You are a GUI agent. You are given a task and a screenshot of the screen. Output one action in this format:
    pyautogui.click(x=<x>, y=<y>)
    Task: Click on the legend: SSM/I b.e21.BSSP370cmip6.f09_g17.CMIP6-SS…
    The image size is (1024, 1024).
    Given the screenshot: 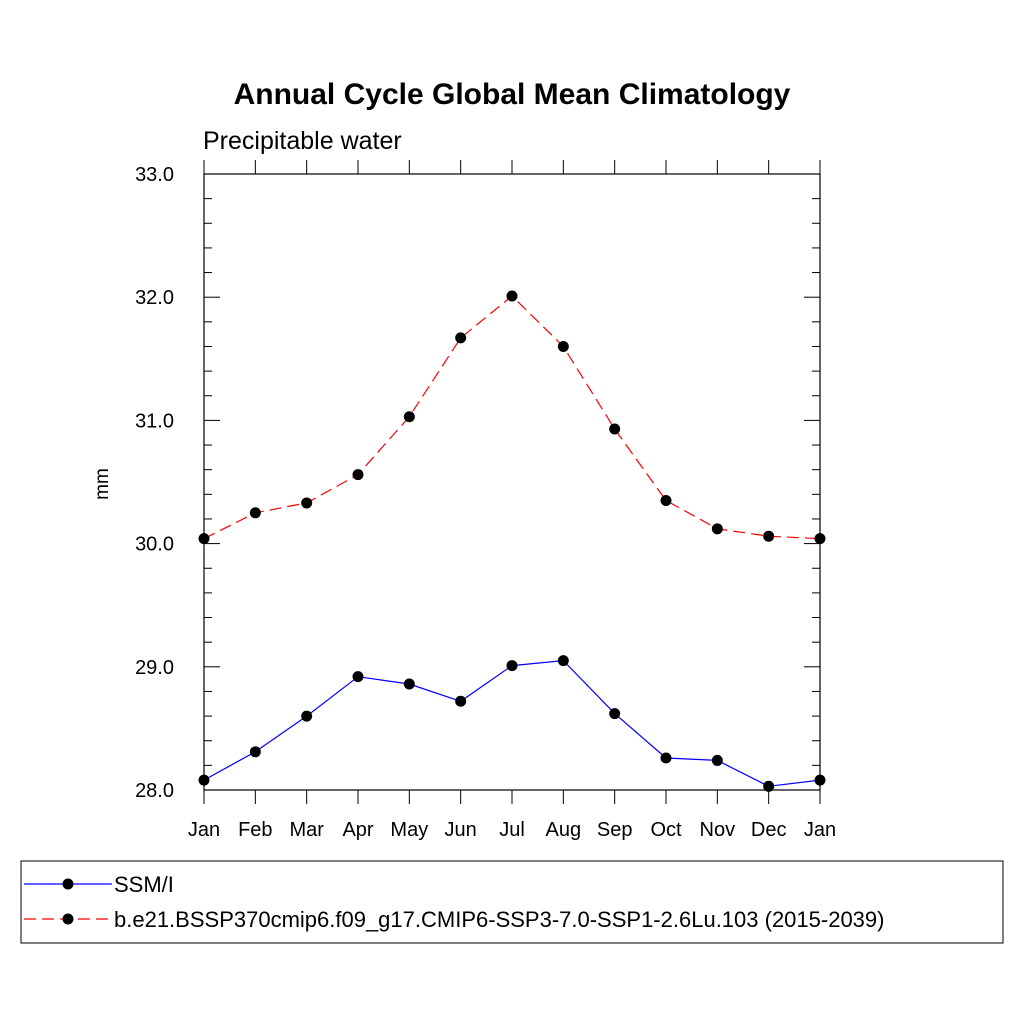 What is the action you would take?
    pyautogui.click(x=512, y=902)
    